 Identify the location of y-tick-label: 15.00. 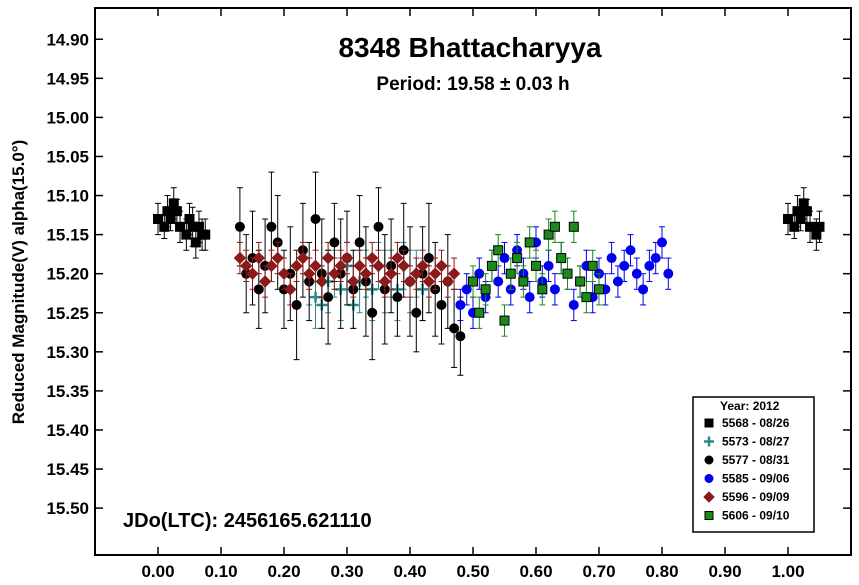
(67, 117).